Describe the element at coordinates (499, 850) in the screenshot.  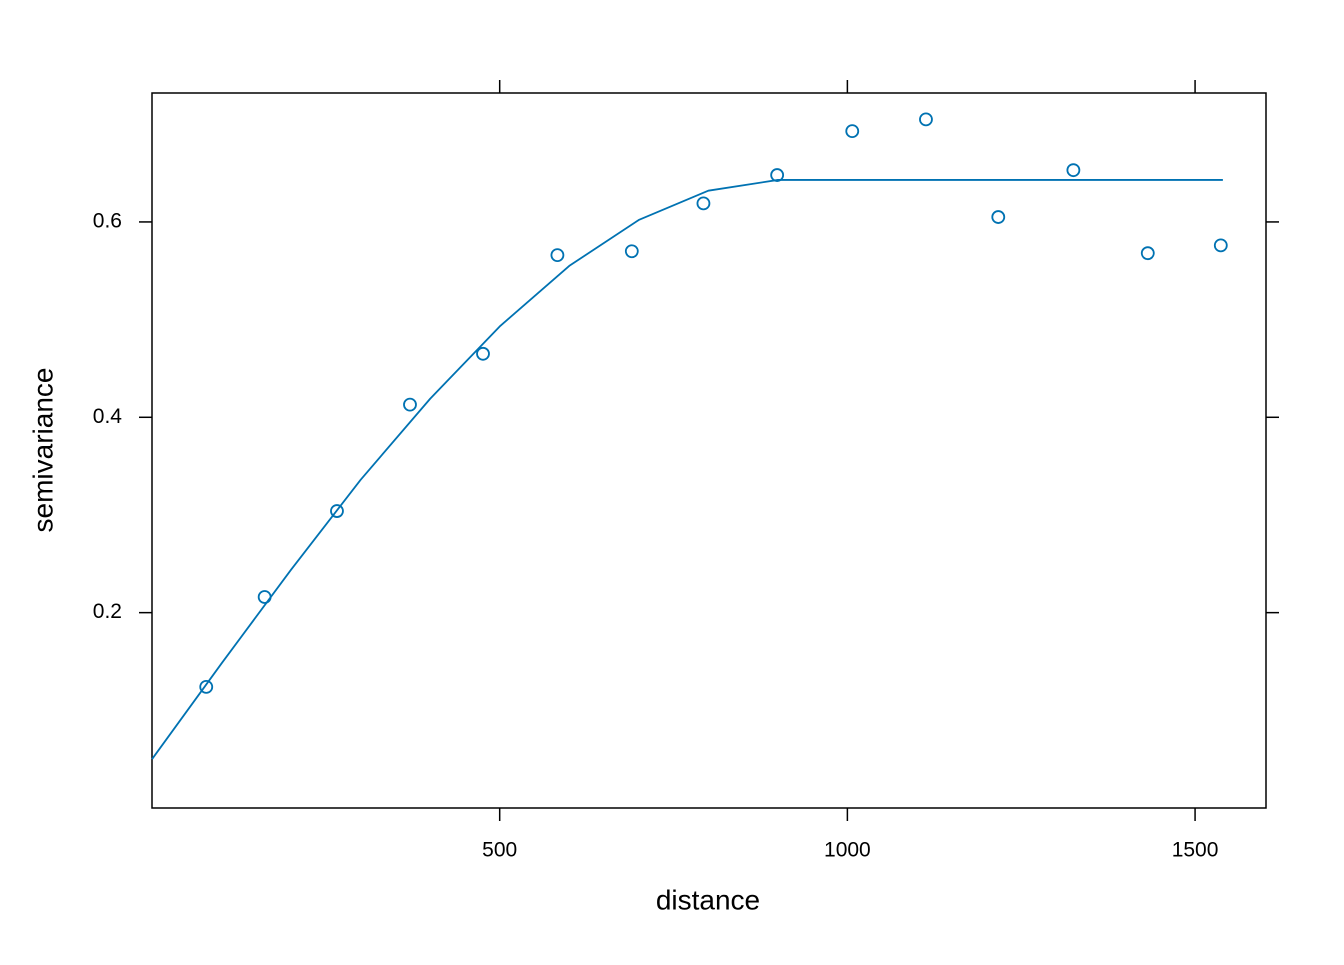
I see `x-tick-label: 500` at that location.